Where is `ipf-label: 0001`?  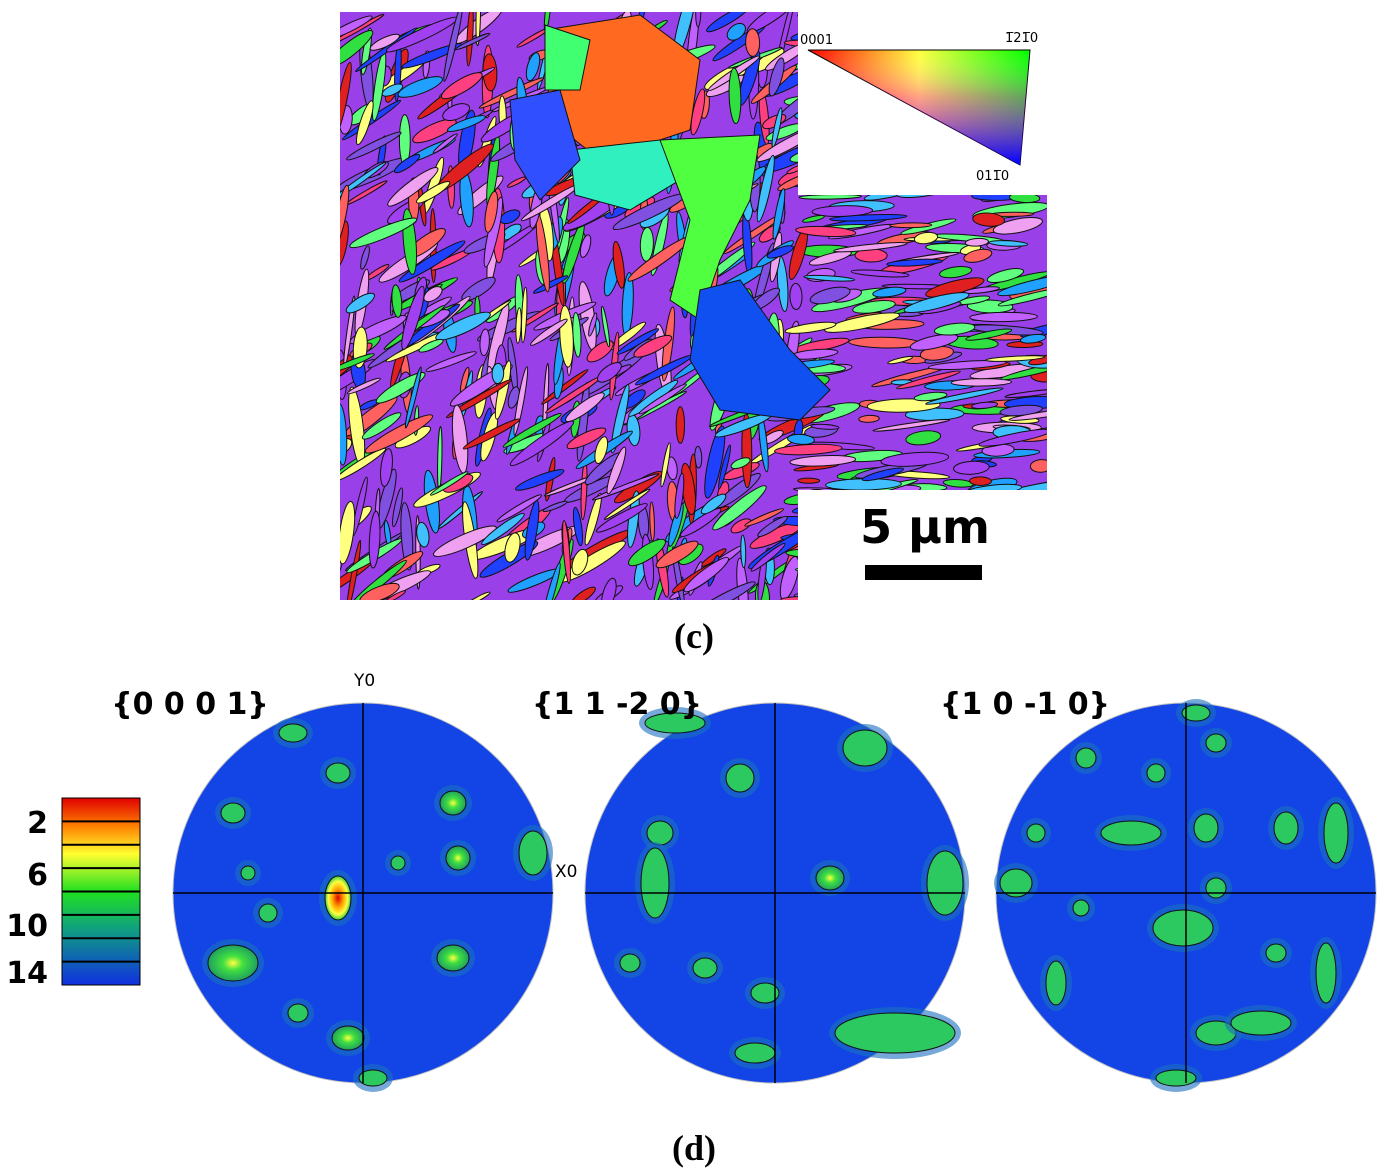
ipf-label: 0001 is located at coordinates (816, 40).